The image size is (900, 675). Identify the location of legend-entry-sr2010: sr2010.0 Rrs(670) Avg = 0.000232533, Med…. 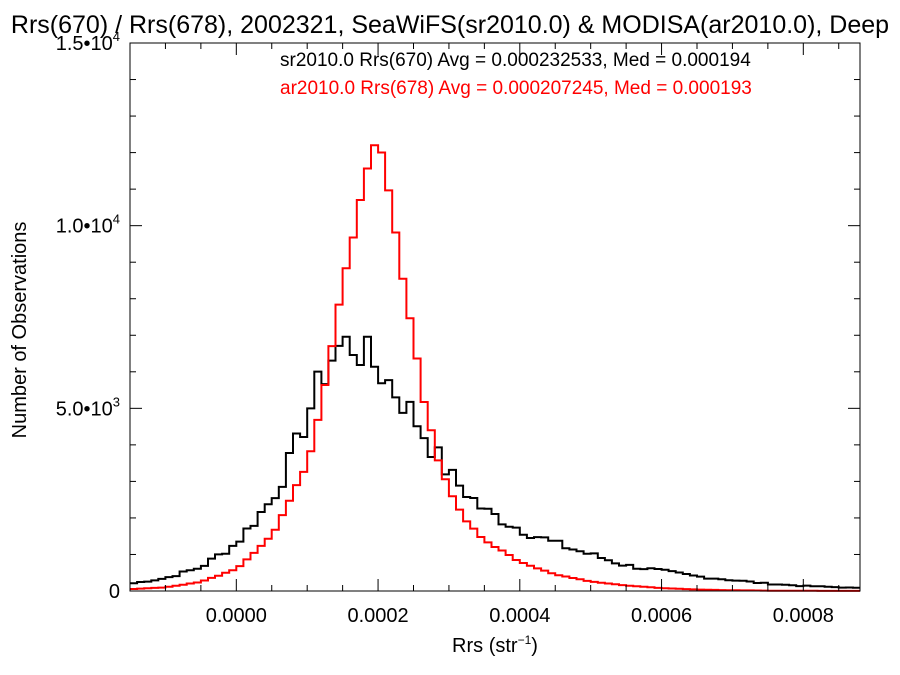
(515, 60).